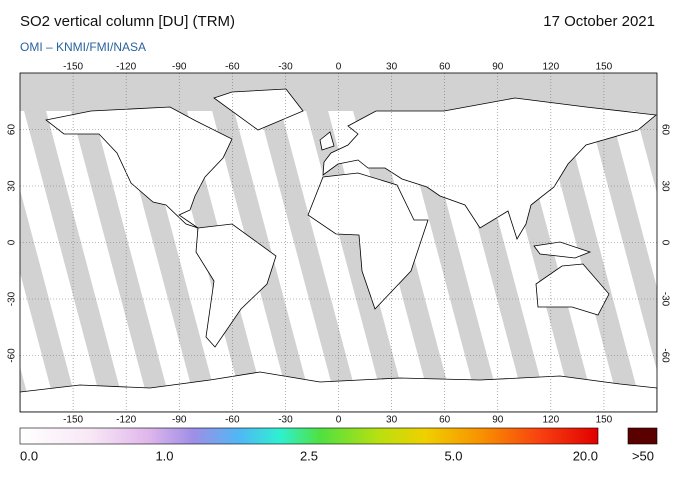  What do you see at coordinates (29, 455) in the screenshot?
I see `colorbar-label: 0.0` at bounding box center [29, 455].